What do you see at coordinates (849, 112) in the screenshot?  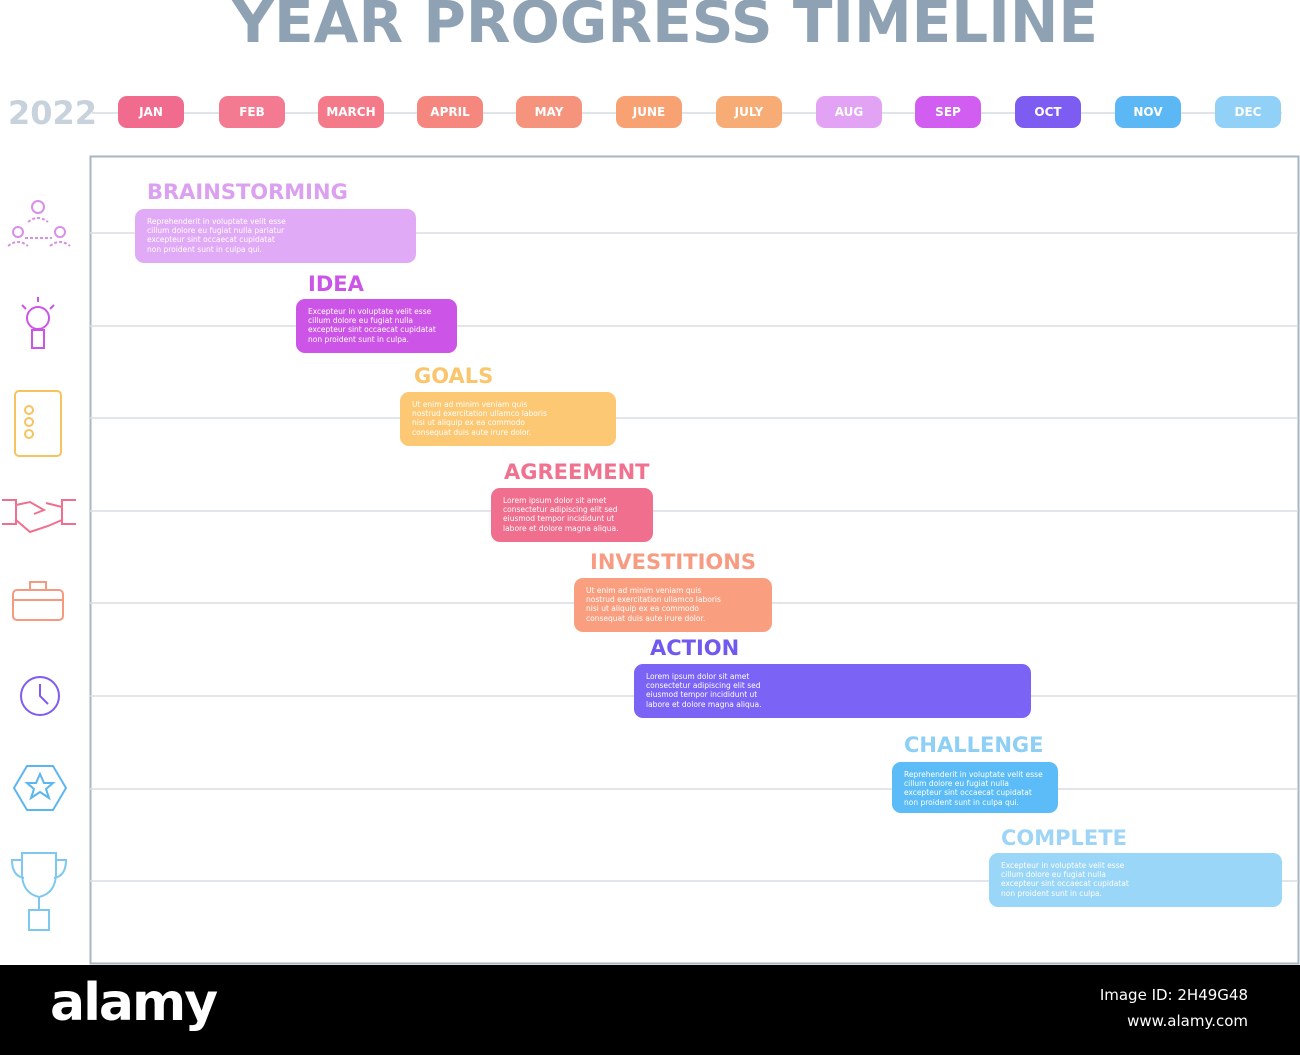 I see `month-pill: AUG` at bounding box center [849, 112].